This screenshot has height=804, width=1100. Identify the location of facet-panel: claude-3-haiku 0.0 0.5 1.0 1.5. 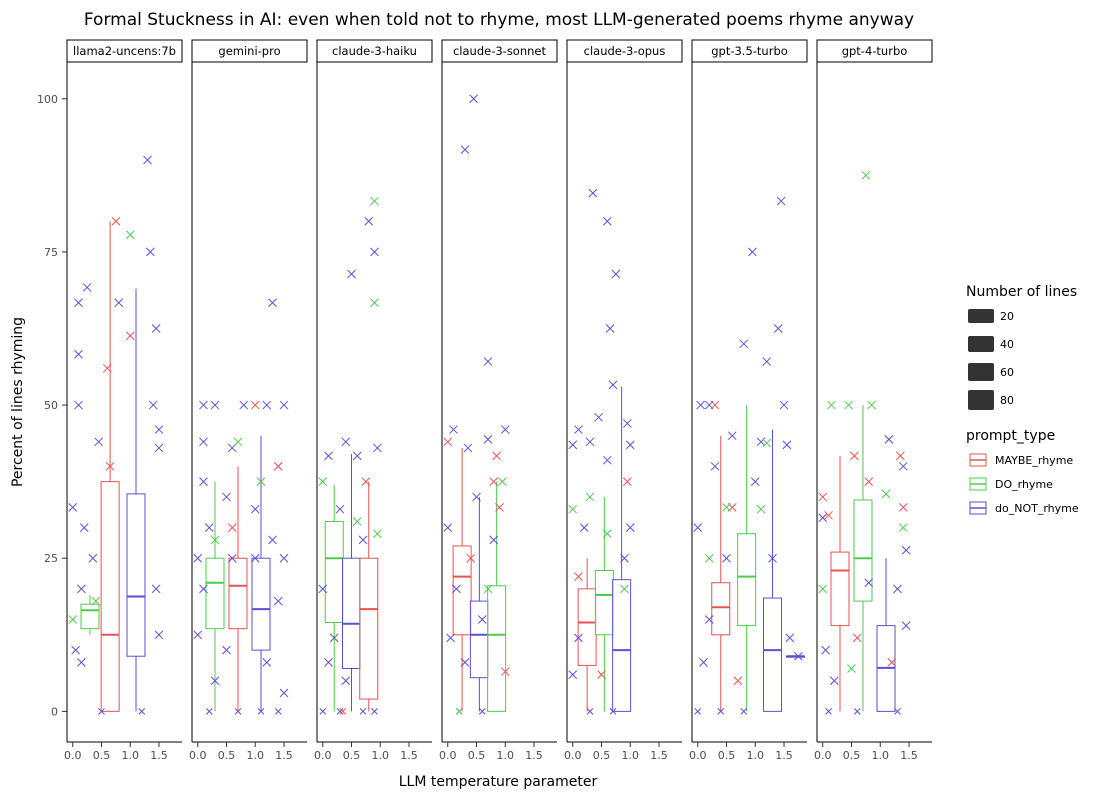
(373, 400).